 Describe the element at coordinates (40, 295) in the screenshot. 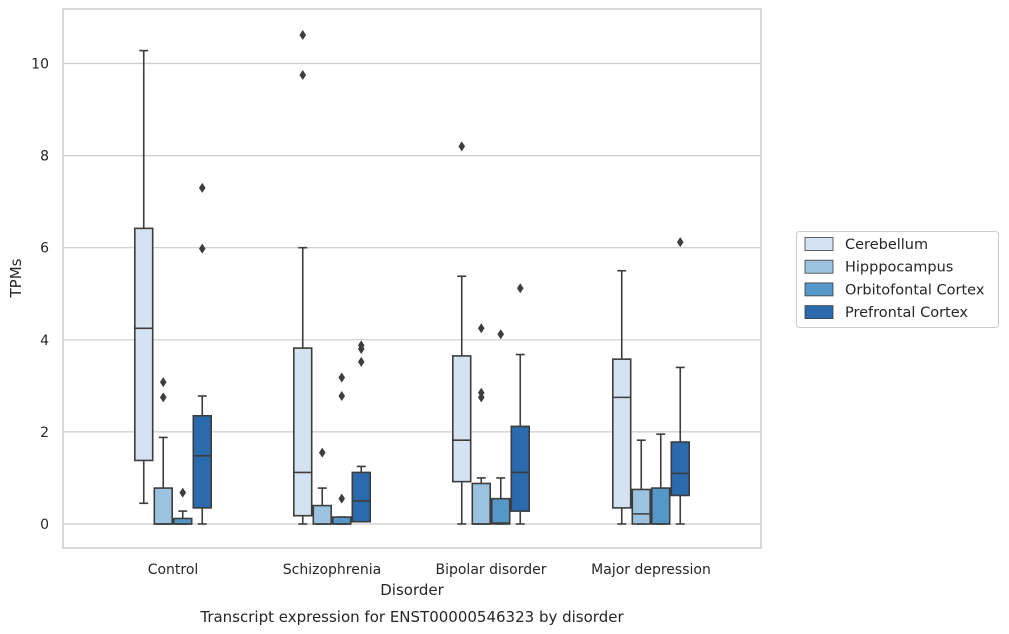

I see `y-axis-ticks: 0 2 4 6 8 10` at that location.